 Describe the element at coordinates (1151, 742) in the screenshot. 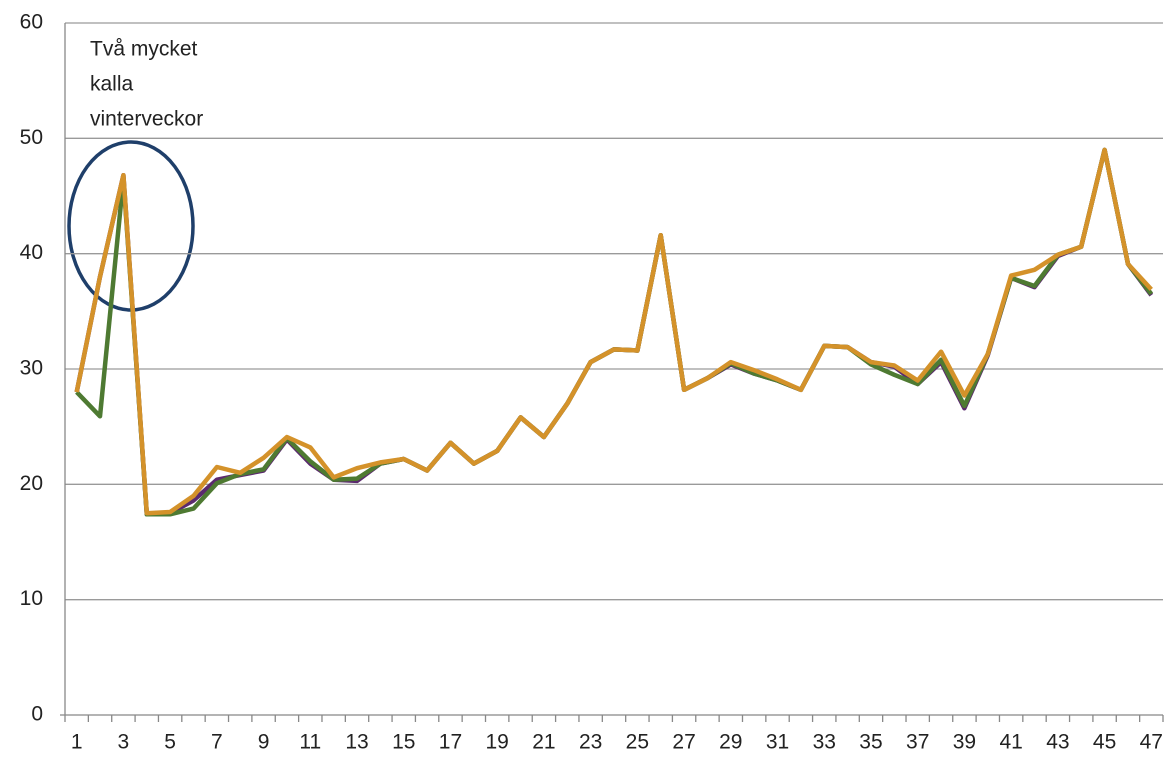

I see `x-tick-label: 47` at that location.